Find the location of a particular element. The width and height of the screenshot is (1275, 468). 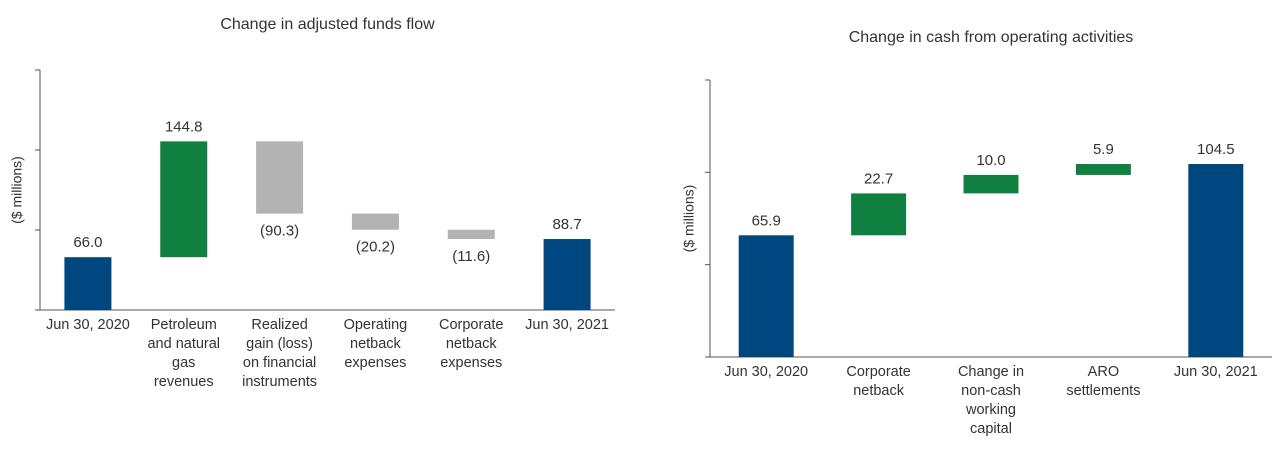

value-label: (11.6) is located at coordinates (471, 256).